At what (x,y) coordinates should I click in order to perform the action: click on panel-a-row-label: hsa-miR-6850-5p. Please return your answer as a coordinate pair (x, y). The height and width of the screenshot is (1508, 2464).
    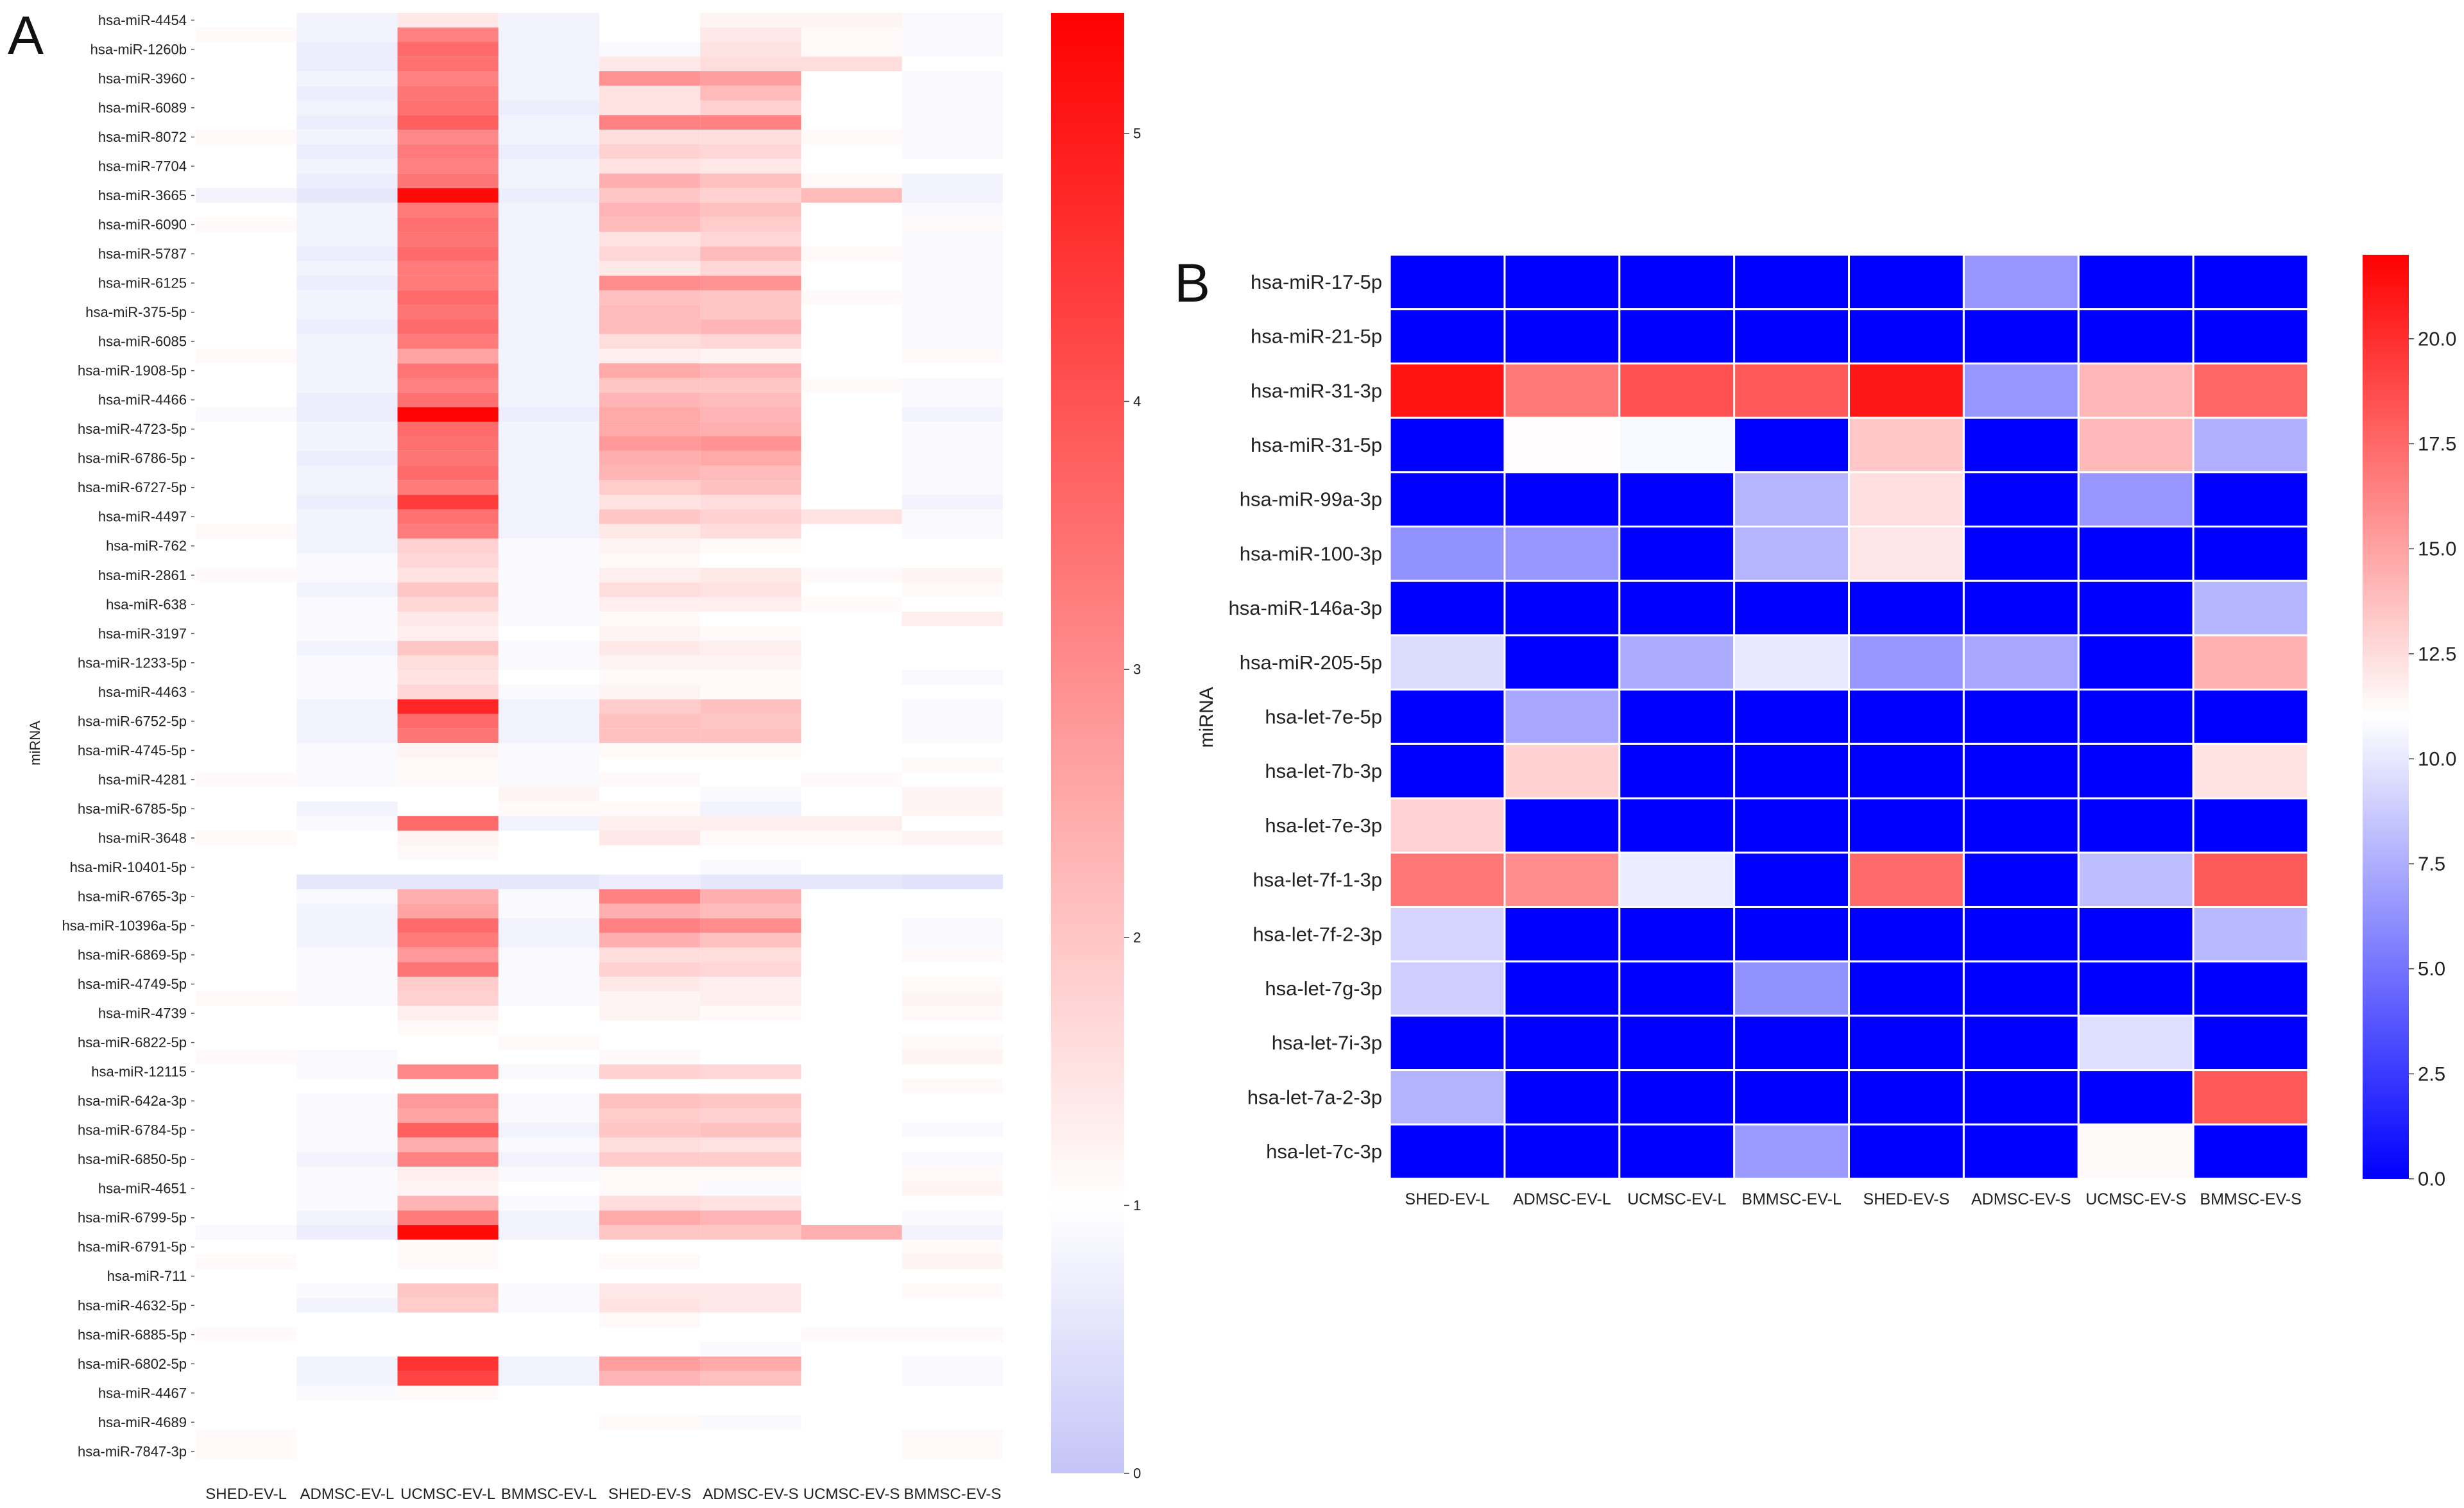
    Looking at the image, I should click on (133, 1159).